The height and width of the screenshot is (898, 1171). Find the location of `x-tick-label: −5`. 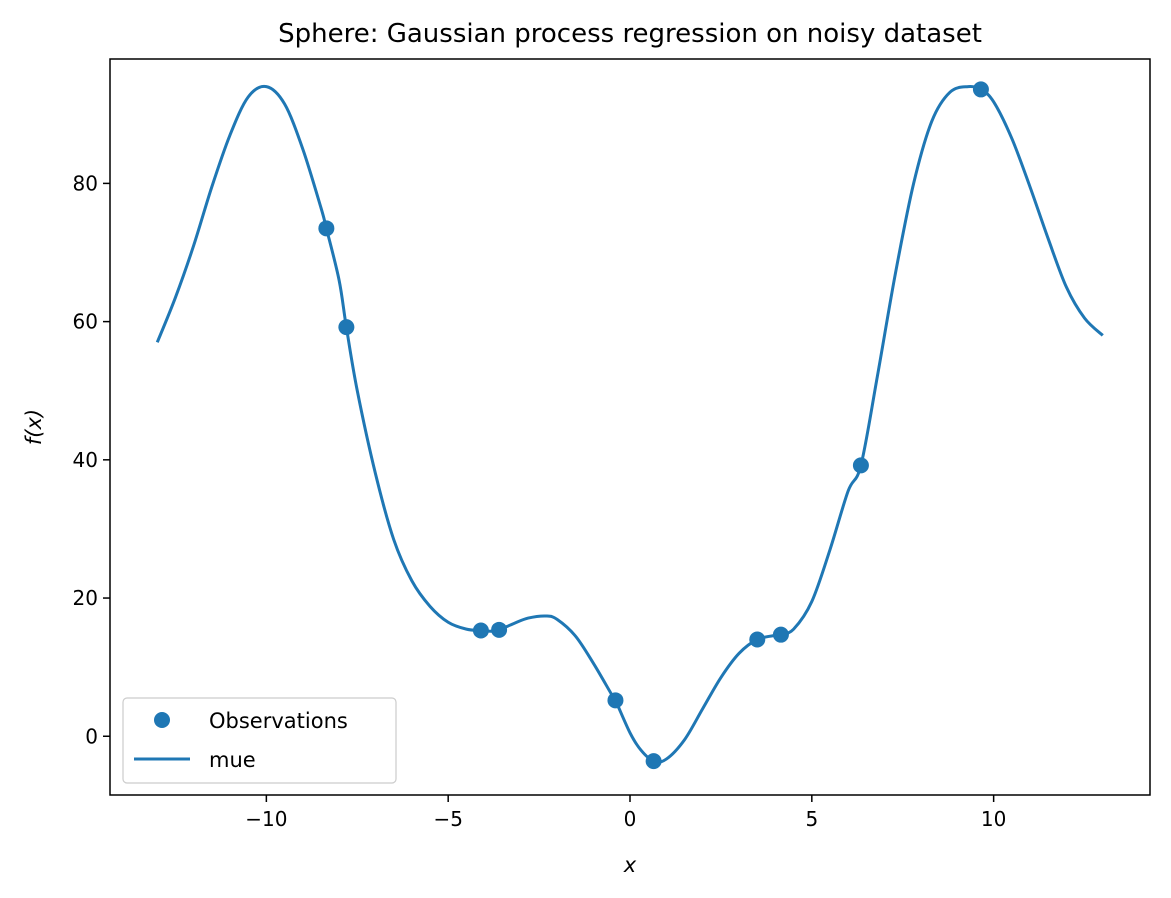

x-tick-label: −5 is located at coordinates (447, 819).